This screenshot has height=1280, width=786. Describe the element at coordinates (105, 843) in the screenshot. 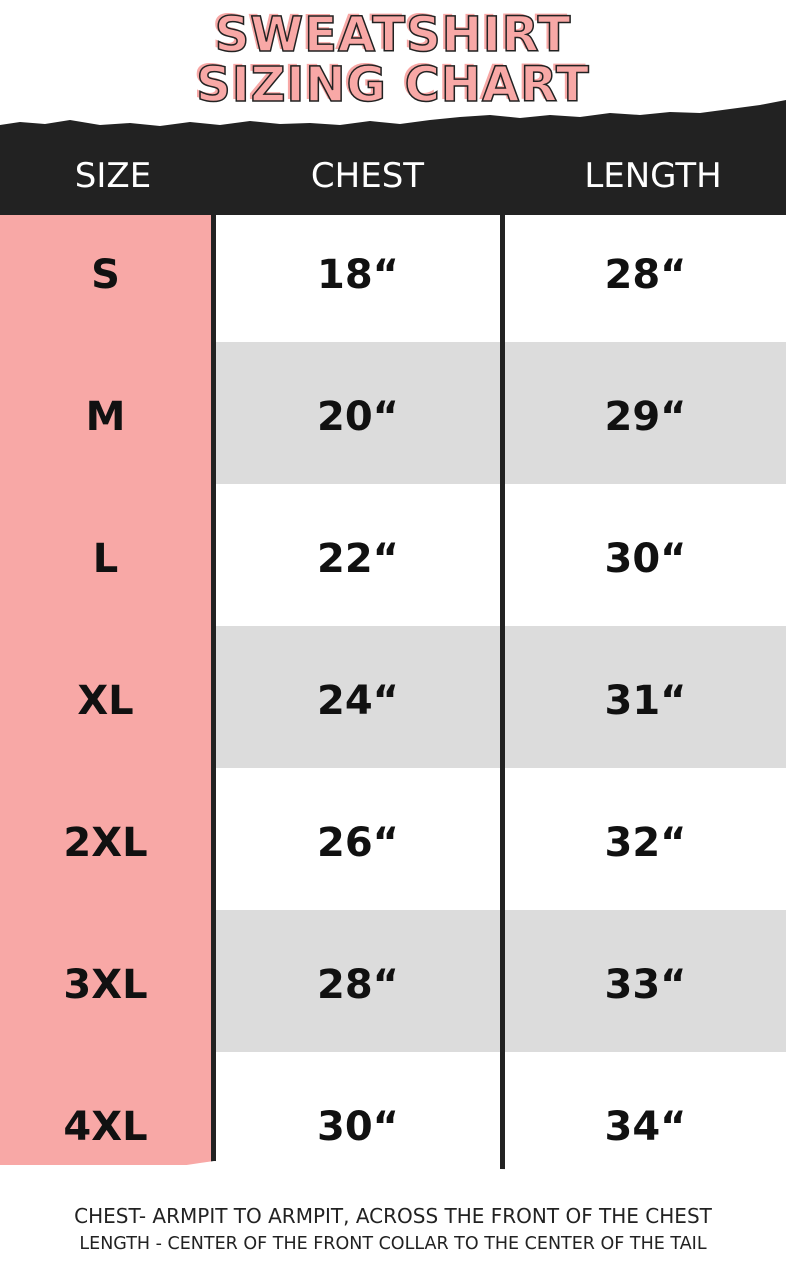

I see `cell-size: 2XL` at that location.